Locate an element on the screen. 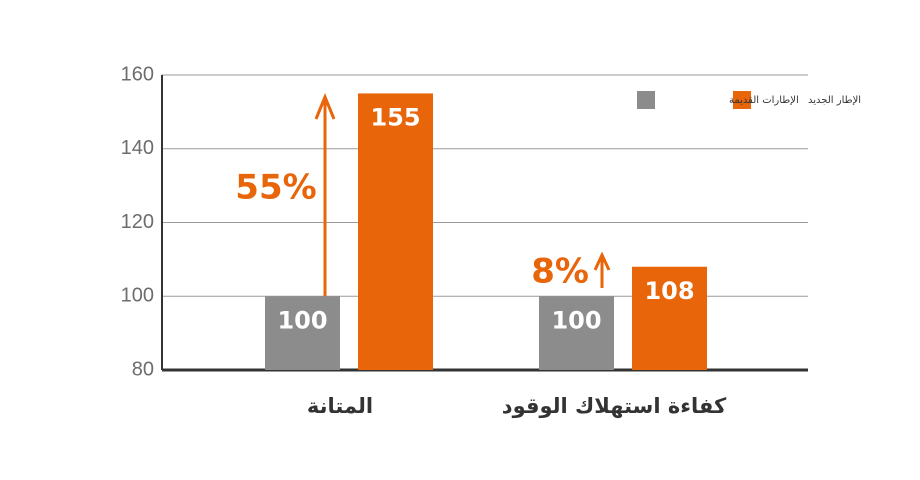 The width and height of the screenshot is (920, 480). legend-label: الإطار الجديد is located at coordinates (834, 100).